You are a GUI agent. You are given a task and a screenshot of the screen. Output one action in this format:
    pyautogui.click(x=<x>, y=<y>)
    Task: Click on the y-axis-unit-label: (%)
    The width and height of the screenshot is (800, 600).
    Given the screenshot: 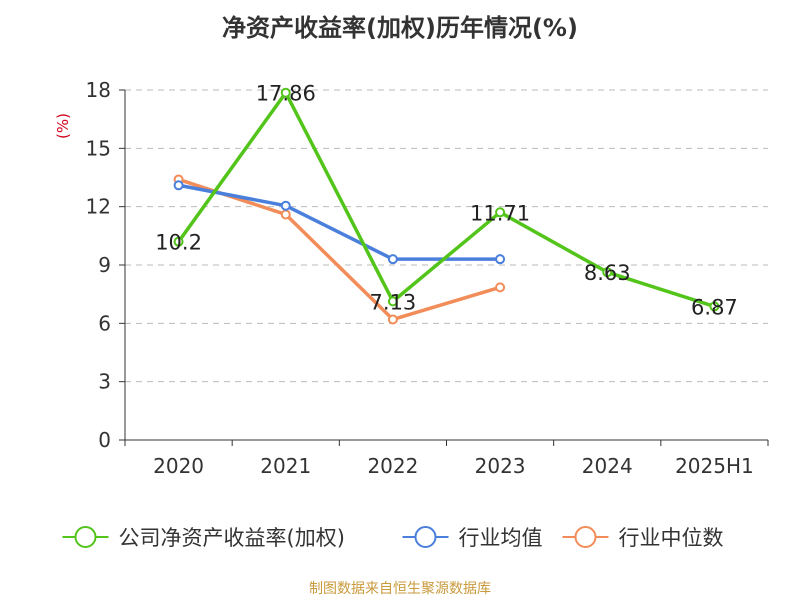 What is the action you would take?
    pyautogui.click(x=63, y=126)
    